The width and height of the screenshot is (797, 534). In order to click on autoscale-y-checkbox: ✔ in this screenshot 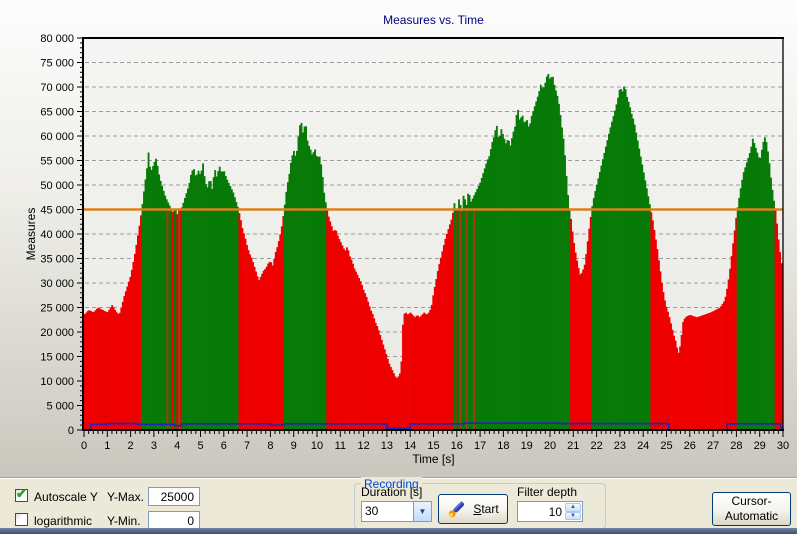, I will do `click(21, 494)`.